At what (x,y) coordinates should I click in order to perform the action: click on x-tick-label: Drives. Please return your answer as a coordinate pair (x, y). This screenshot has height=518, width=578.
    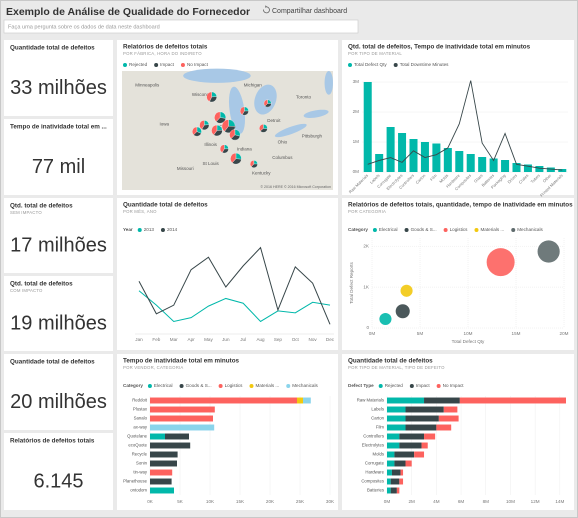
    Looking at the image, I should click on (512, 179).